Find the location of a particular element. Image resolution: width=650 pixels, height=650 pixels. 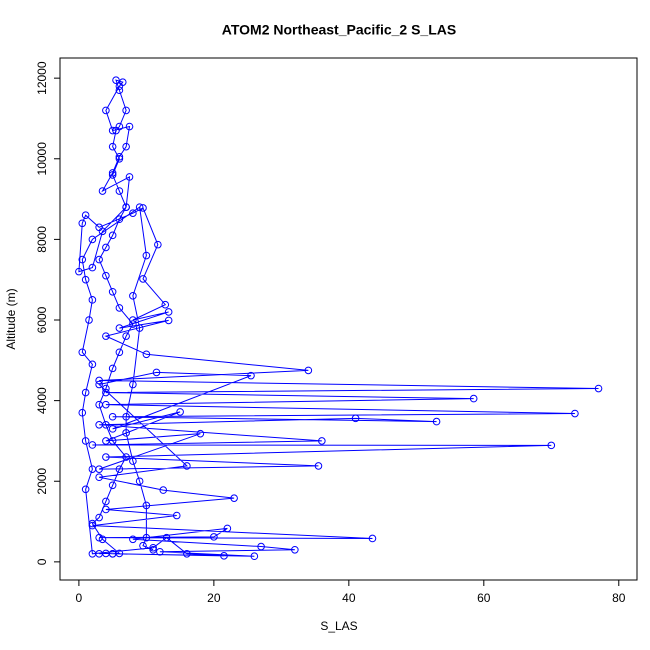

x-tick-label: 80 is located at coordinates (619, 598).